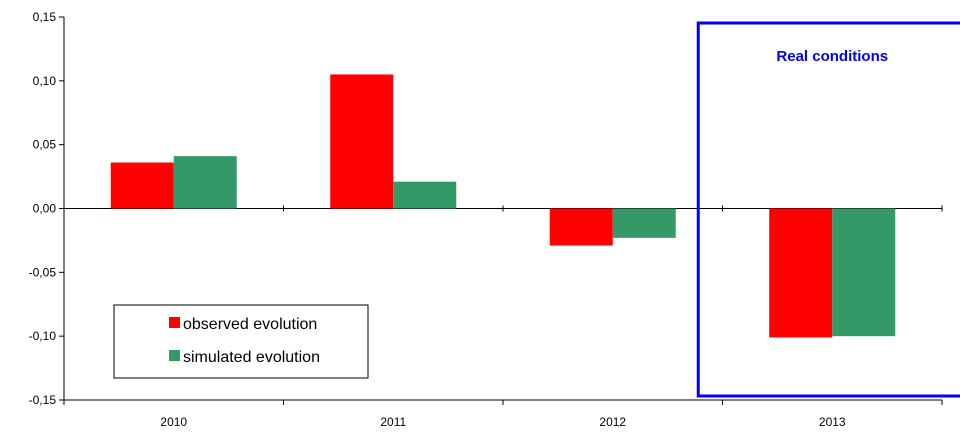 The image size is (960, 441). Describe the element at coordinates (173, 422) in the screenshot. I see `x-tick-label: 2010` at that location.